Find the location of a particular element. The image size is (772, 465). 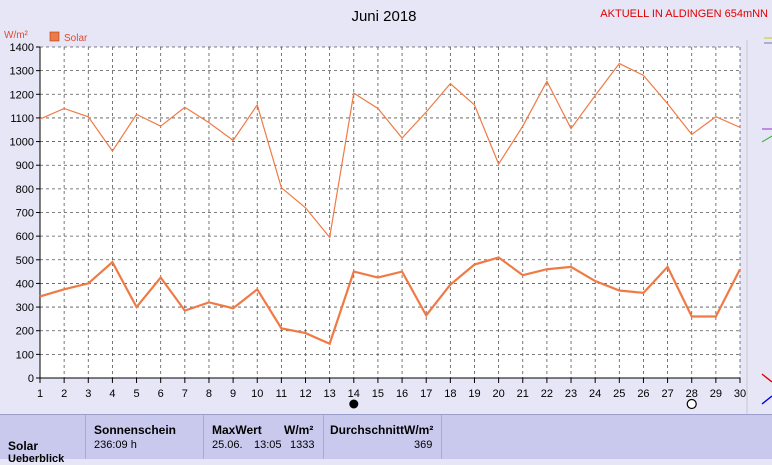

x-tick-label-22: 22 is located at coordinates (547, 394).